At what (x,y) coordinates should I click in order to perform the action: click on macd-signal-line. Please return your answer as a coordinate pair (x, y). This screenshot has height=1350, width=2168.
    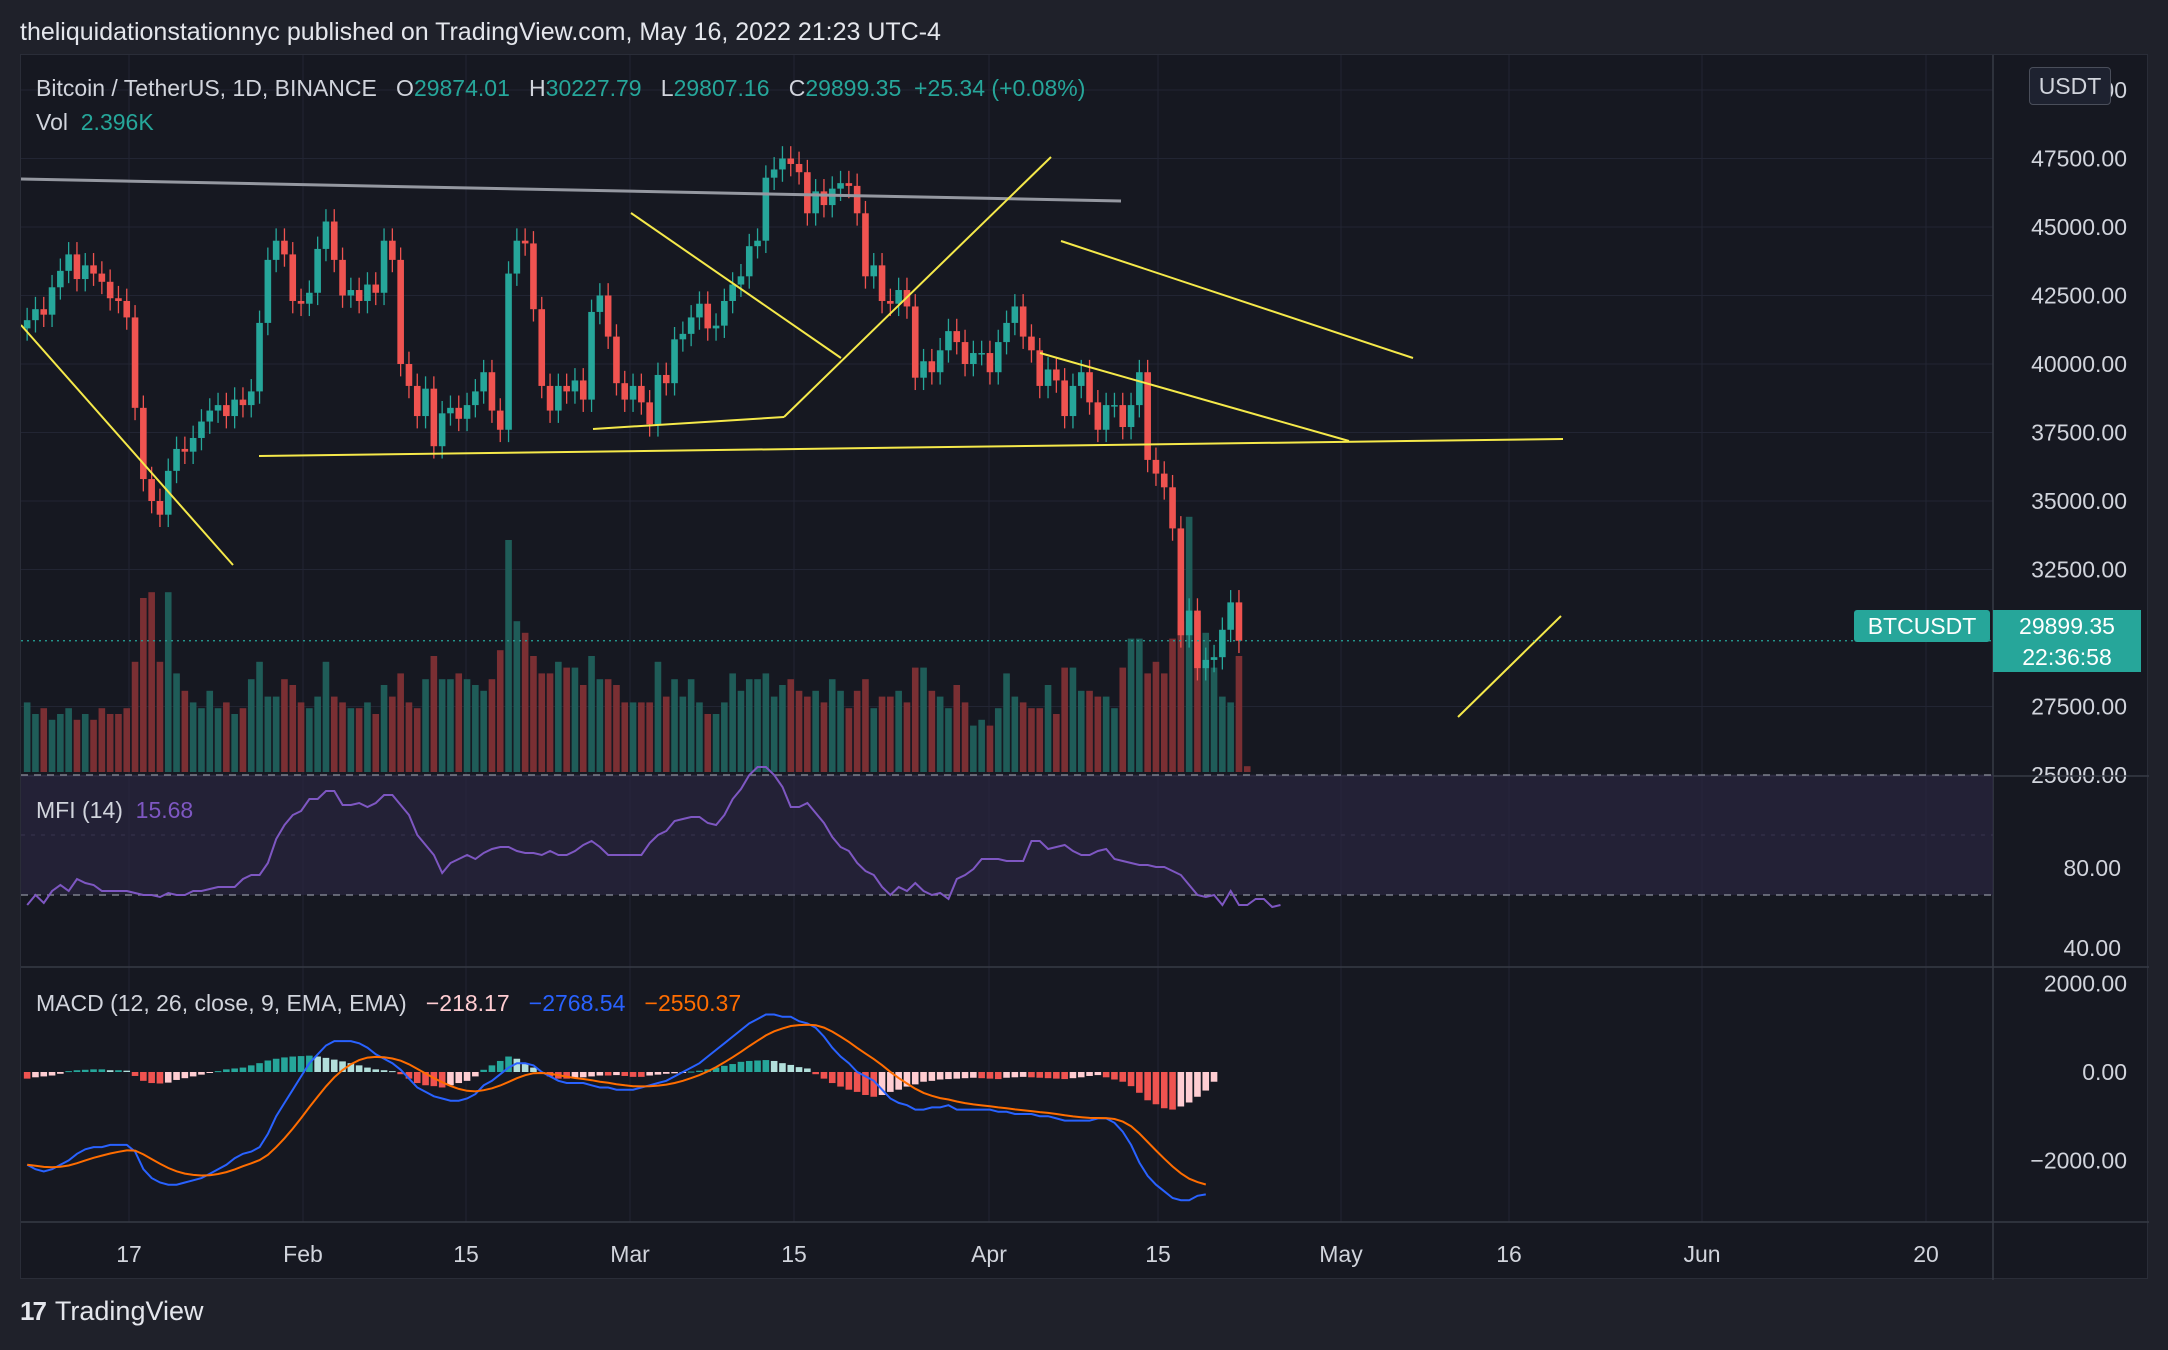
    Looking at the image, I should click on (617, 1104).